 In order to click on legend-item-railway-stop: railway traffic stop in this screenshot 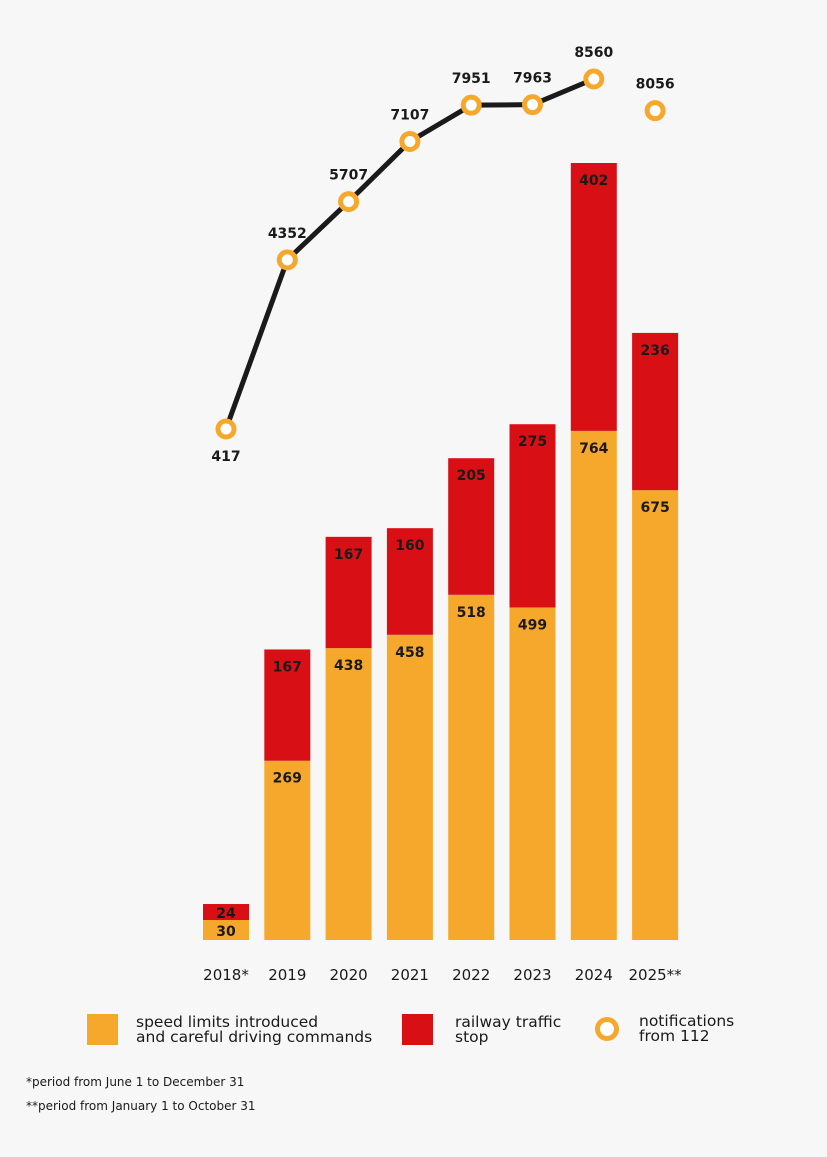, I will do `click(481, 1029)`.